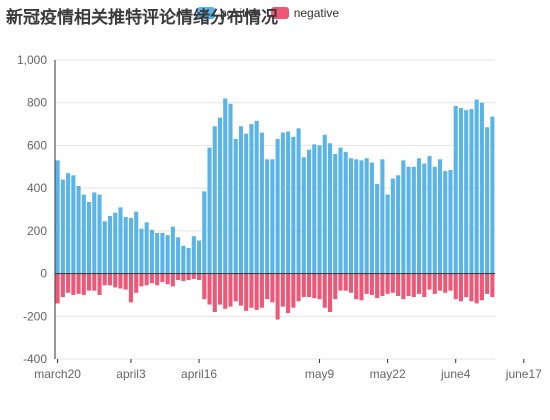 The image size is (550, 420). What do you see at coordinates (35, 359) in the screenshot?
I see `y-tick-label: -400` at bounding box center [35, 359].